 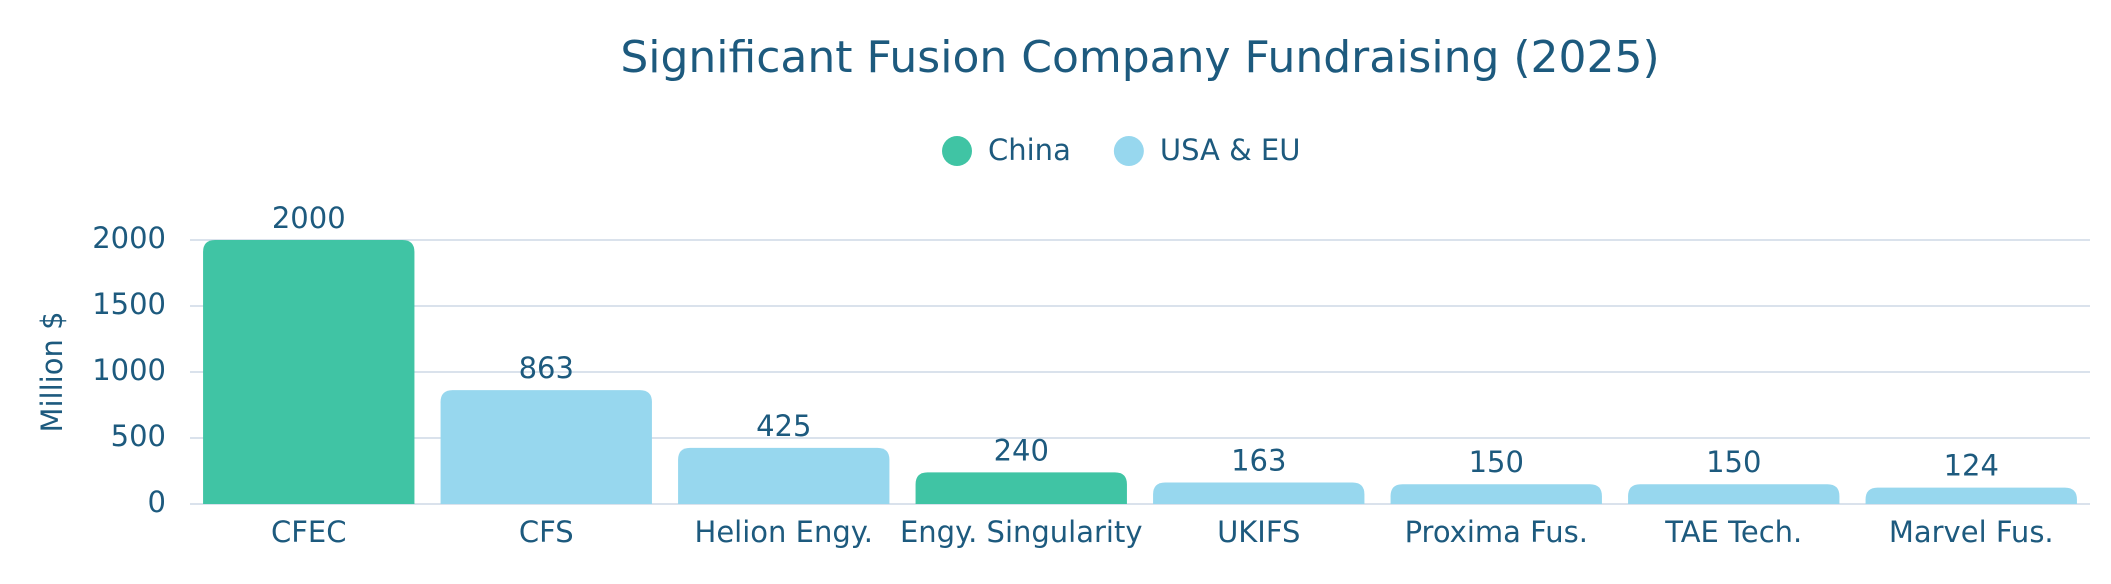 I want to click on x-tick-label: Engy. Singularity, so click(x=1021, y=532).